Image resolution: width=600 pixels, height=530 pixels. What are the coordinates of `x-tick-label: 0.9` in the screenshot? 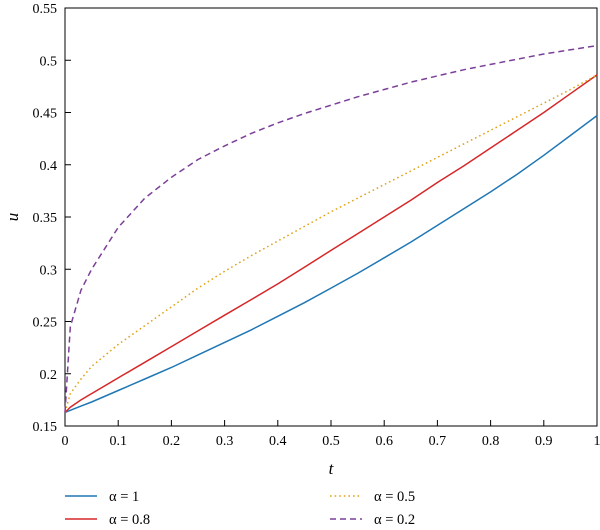 It's located at (544, 441).